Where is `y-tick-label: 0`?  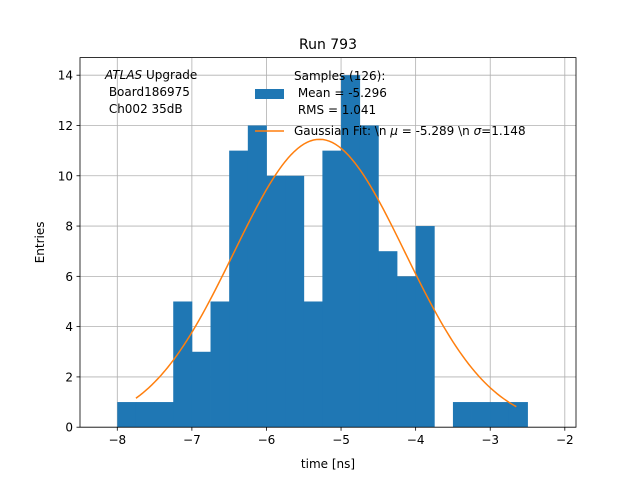 y-tick-label: 0 is located at coordinates (69, 428).